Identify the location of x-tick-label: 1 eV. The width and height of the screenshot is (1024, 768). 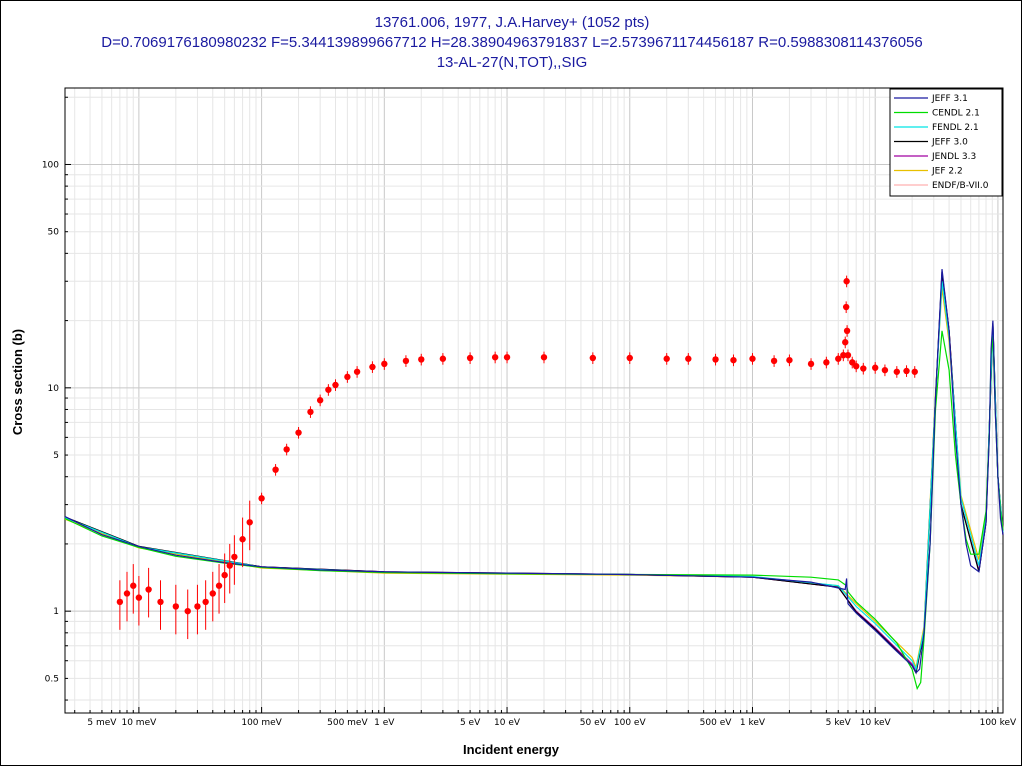
(384, 723).